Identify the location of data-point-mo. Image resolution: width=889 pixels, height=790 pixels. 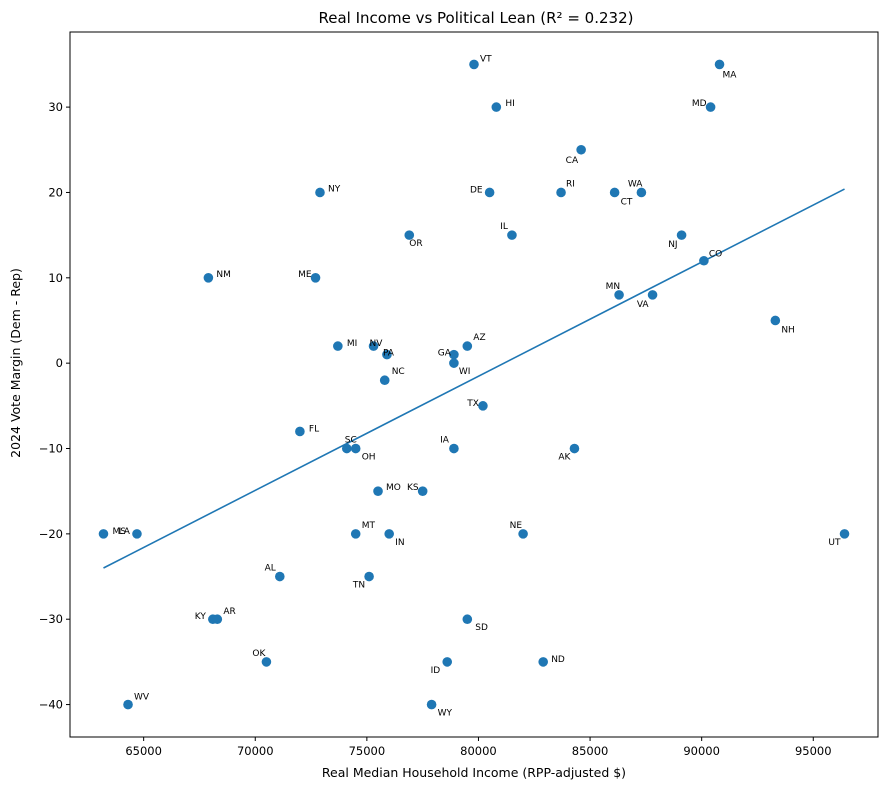
(378, 491).